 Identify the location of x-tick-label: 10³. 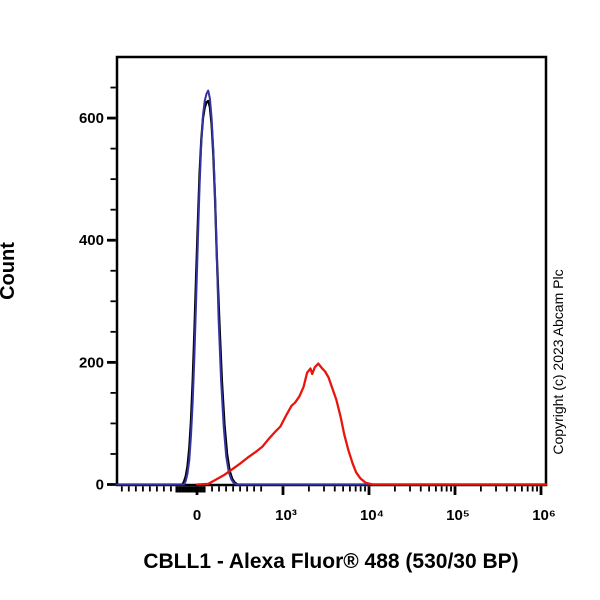
(286, 515).